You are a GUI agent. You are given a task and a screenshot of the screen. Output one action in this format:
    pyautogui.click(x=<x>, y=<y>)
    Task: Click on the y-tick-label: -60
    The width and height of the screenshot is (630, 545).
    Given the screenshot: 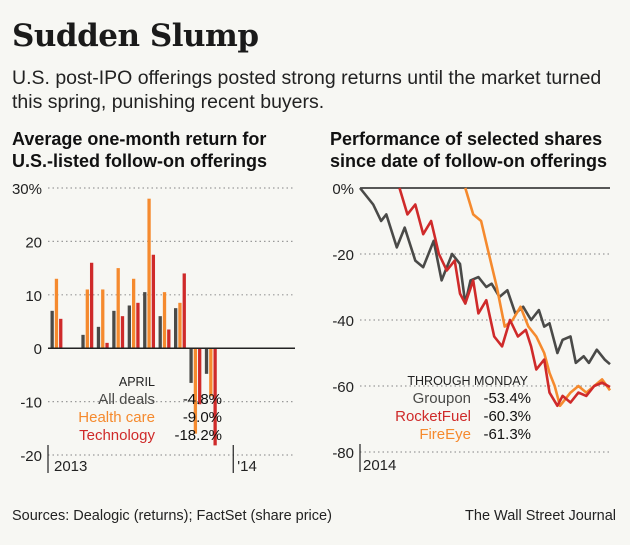 What is the action you would take?
    pyautogui.click(x=343, y=387)
    